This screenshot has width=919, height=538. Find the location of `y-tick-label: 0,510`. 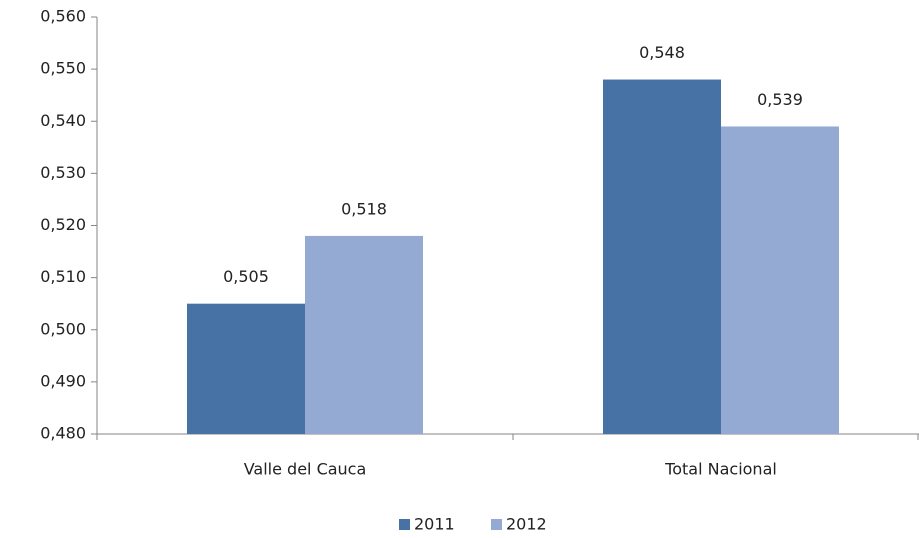

y-tick-label: 0,510 is located at coordinates (63, 276).